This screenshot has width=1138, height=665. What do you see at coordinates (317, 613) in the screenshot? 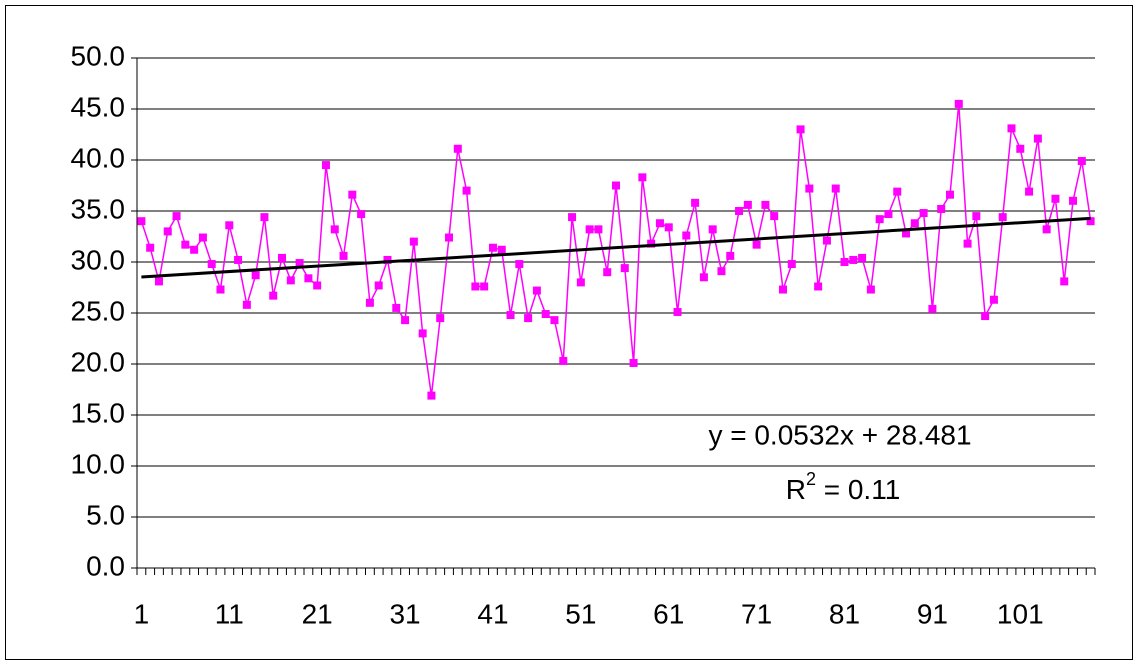
I see `x-tick-label: 21` at bounding box center [317, 613].